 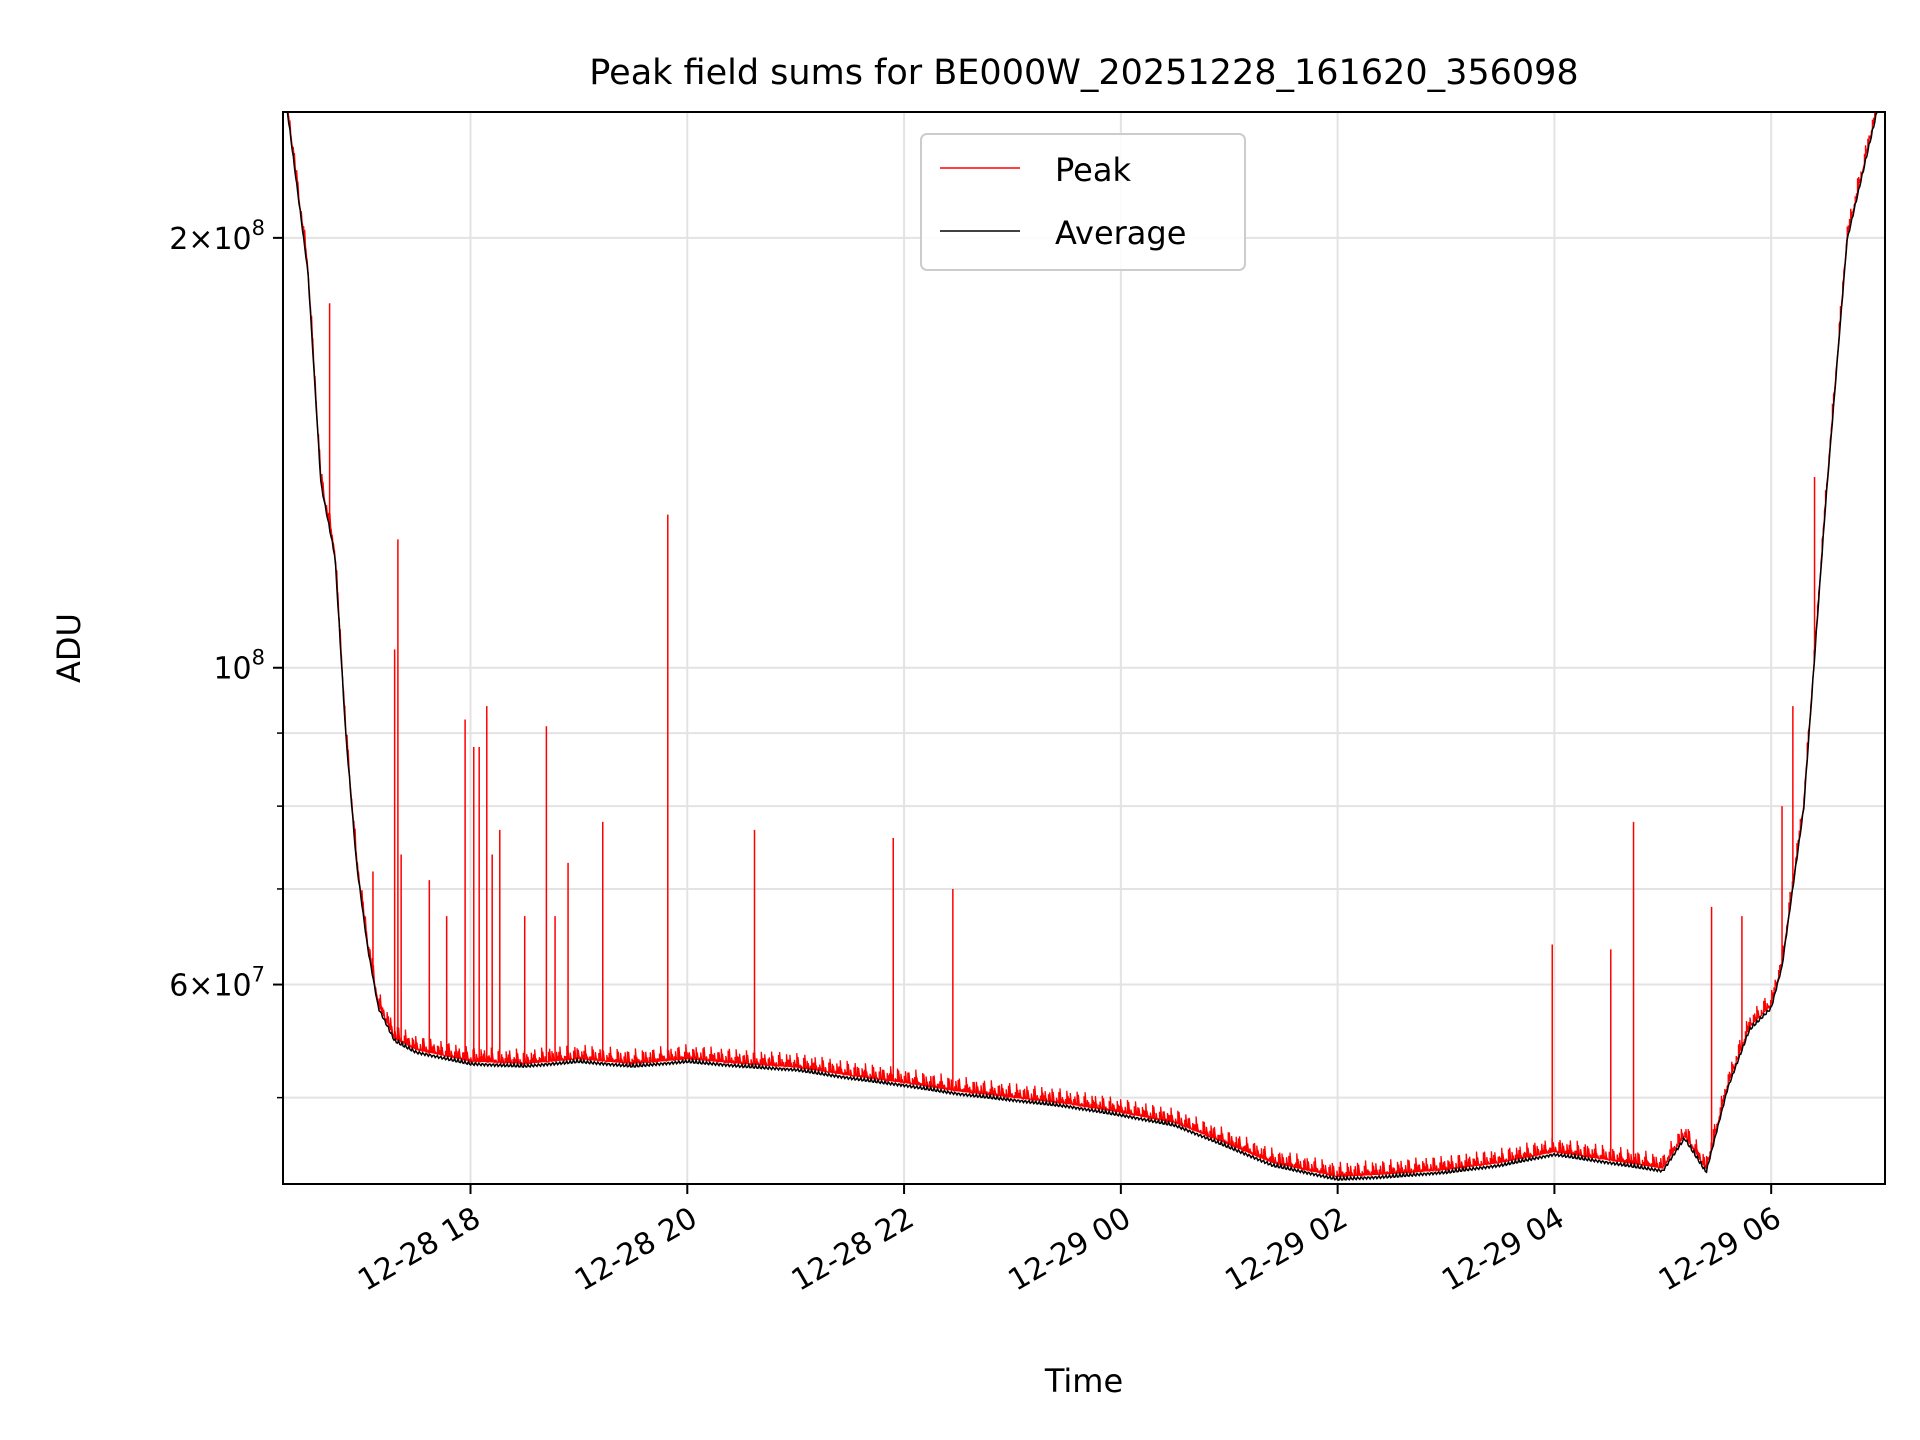 I want to click on legend-peak-label: Peak, so click(x=1093, y=170).